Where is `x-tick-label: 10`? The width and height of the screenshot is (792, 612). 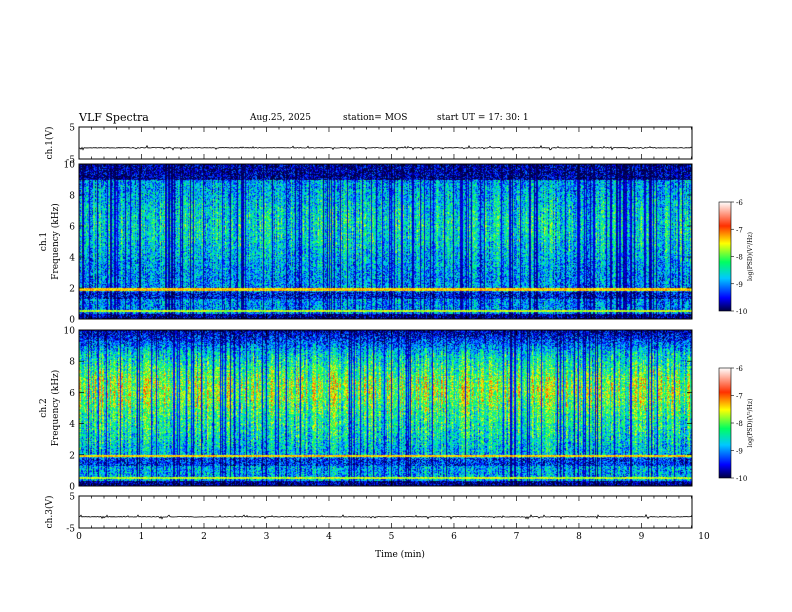 x-tick-label: 10 is located at coordinates (704, 537).